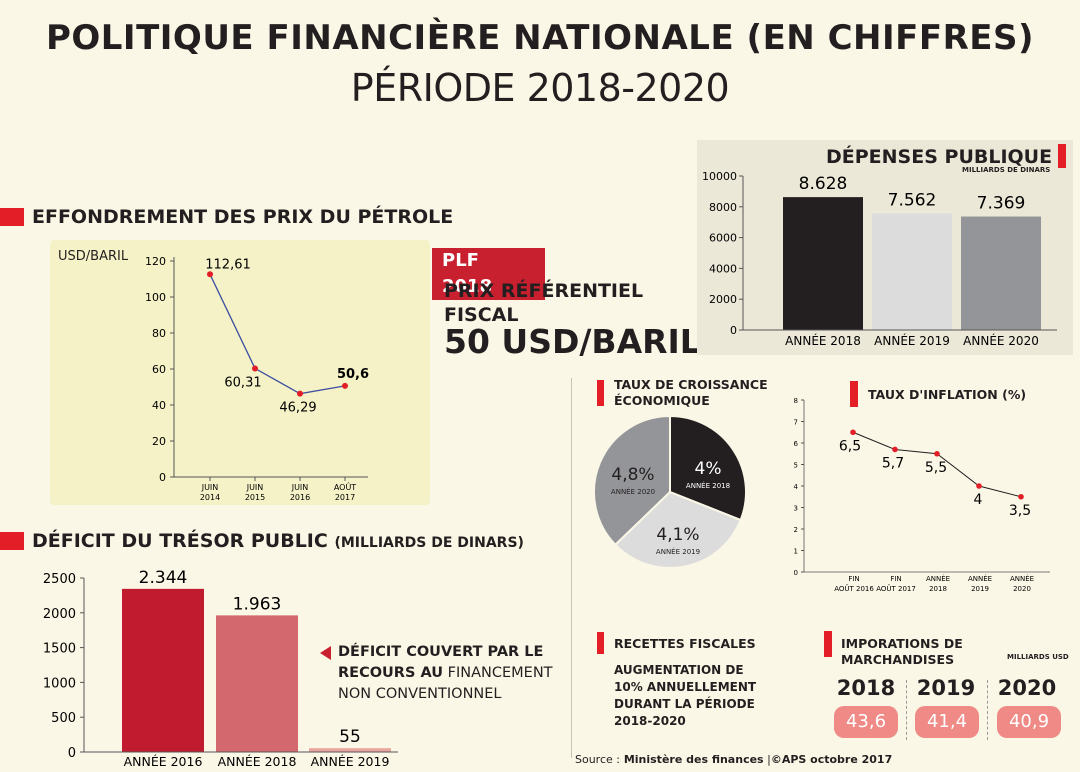 The height and width of the screenshot is (772, 1080). Describe the element at coordinates (912, 201) in the screenshot. I see `spending-bar-label: 7.562` at that location.